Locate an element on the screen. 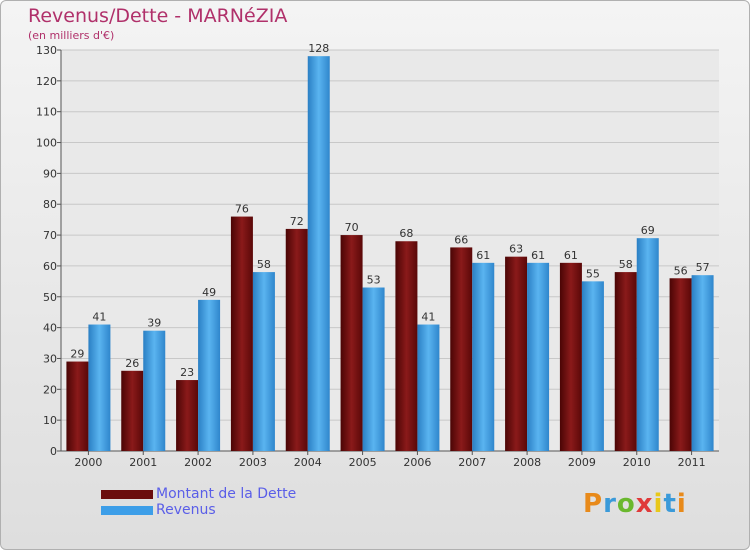 The height and width of the screenshot is (551, 750). y-tick-label: 100 is located at coordinates (46, 143).